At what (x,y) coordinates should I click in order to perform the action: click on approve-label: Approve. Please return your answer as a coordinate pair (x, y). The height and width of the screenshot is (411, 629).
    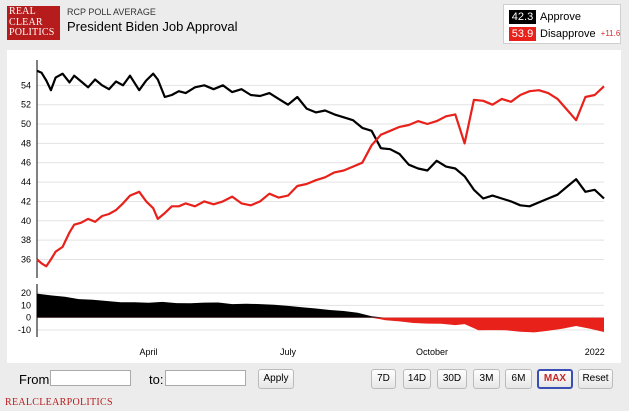
    Looking at the image, I should click on (560, 16).